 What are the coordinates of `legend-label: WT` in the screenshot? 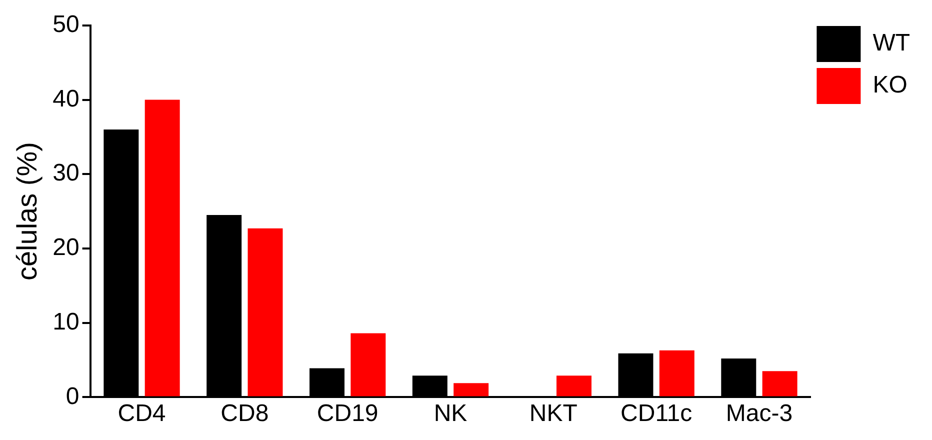 It's located at (891, 43).